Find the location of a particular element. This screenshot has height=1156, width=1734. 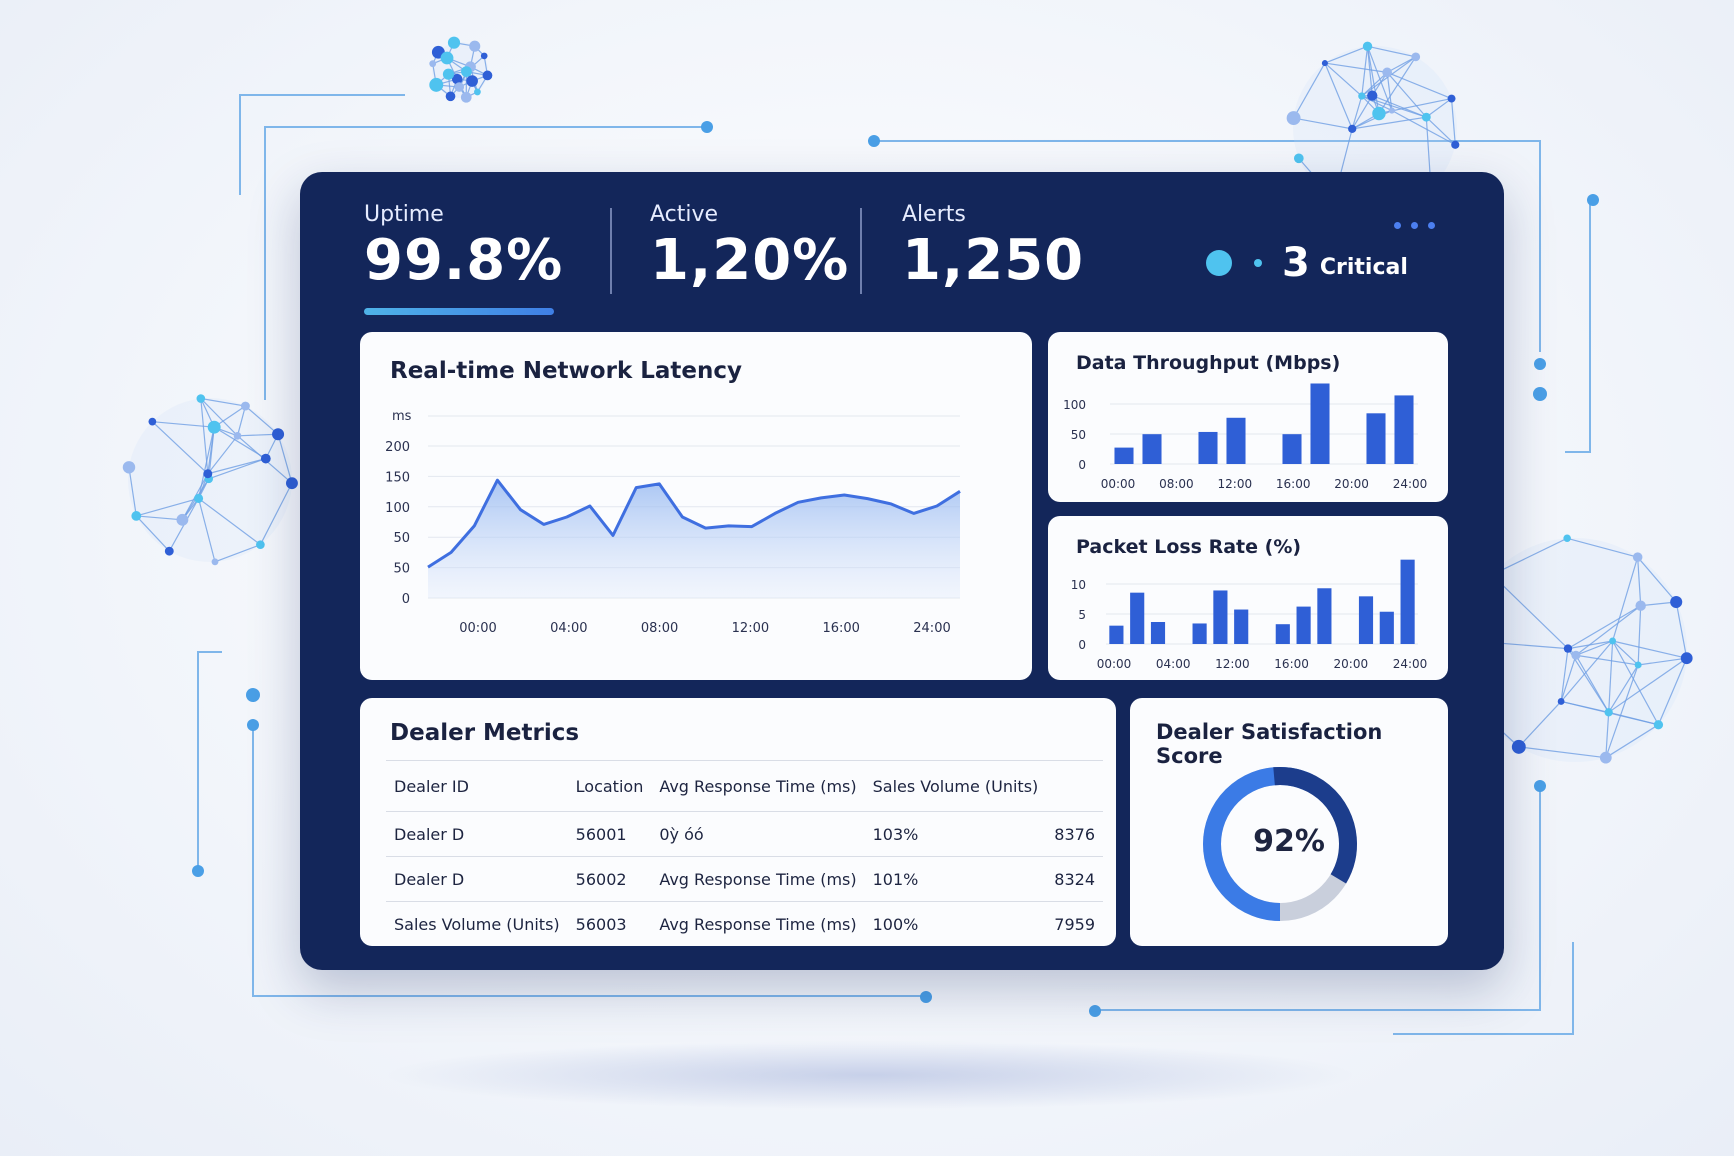

kpi-uptime-value: 99.8% is located at coordinates (464, 260).